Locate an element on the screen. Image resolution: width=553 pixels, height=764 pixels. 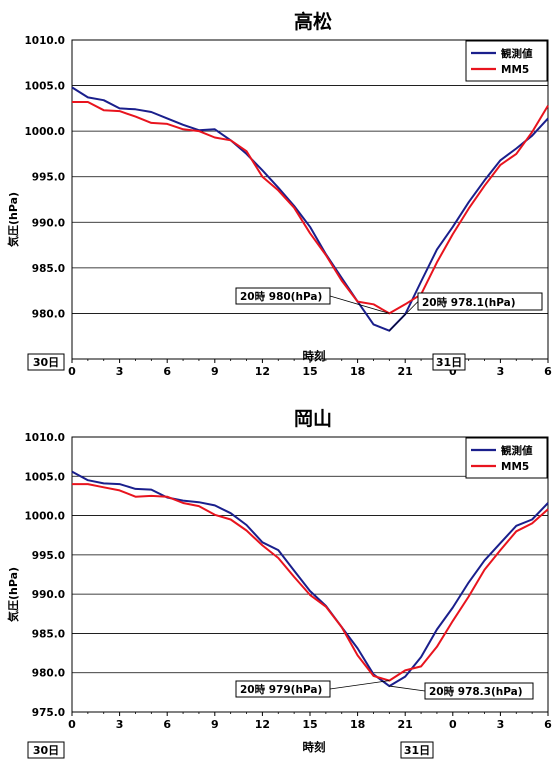
annotation-label: 20時 978.3(hPa) is located at coordinates (476, 691).